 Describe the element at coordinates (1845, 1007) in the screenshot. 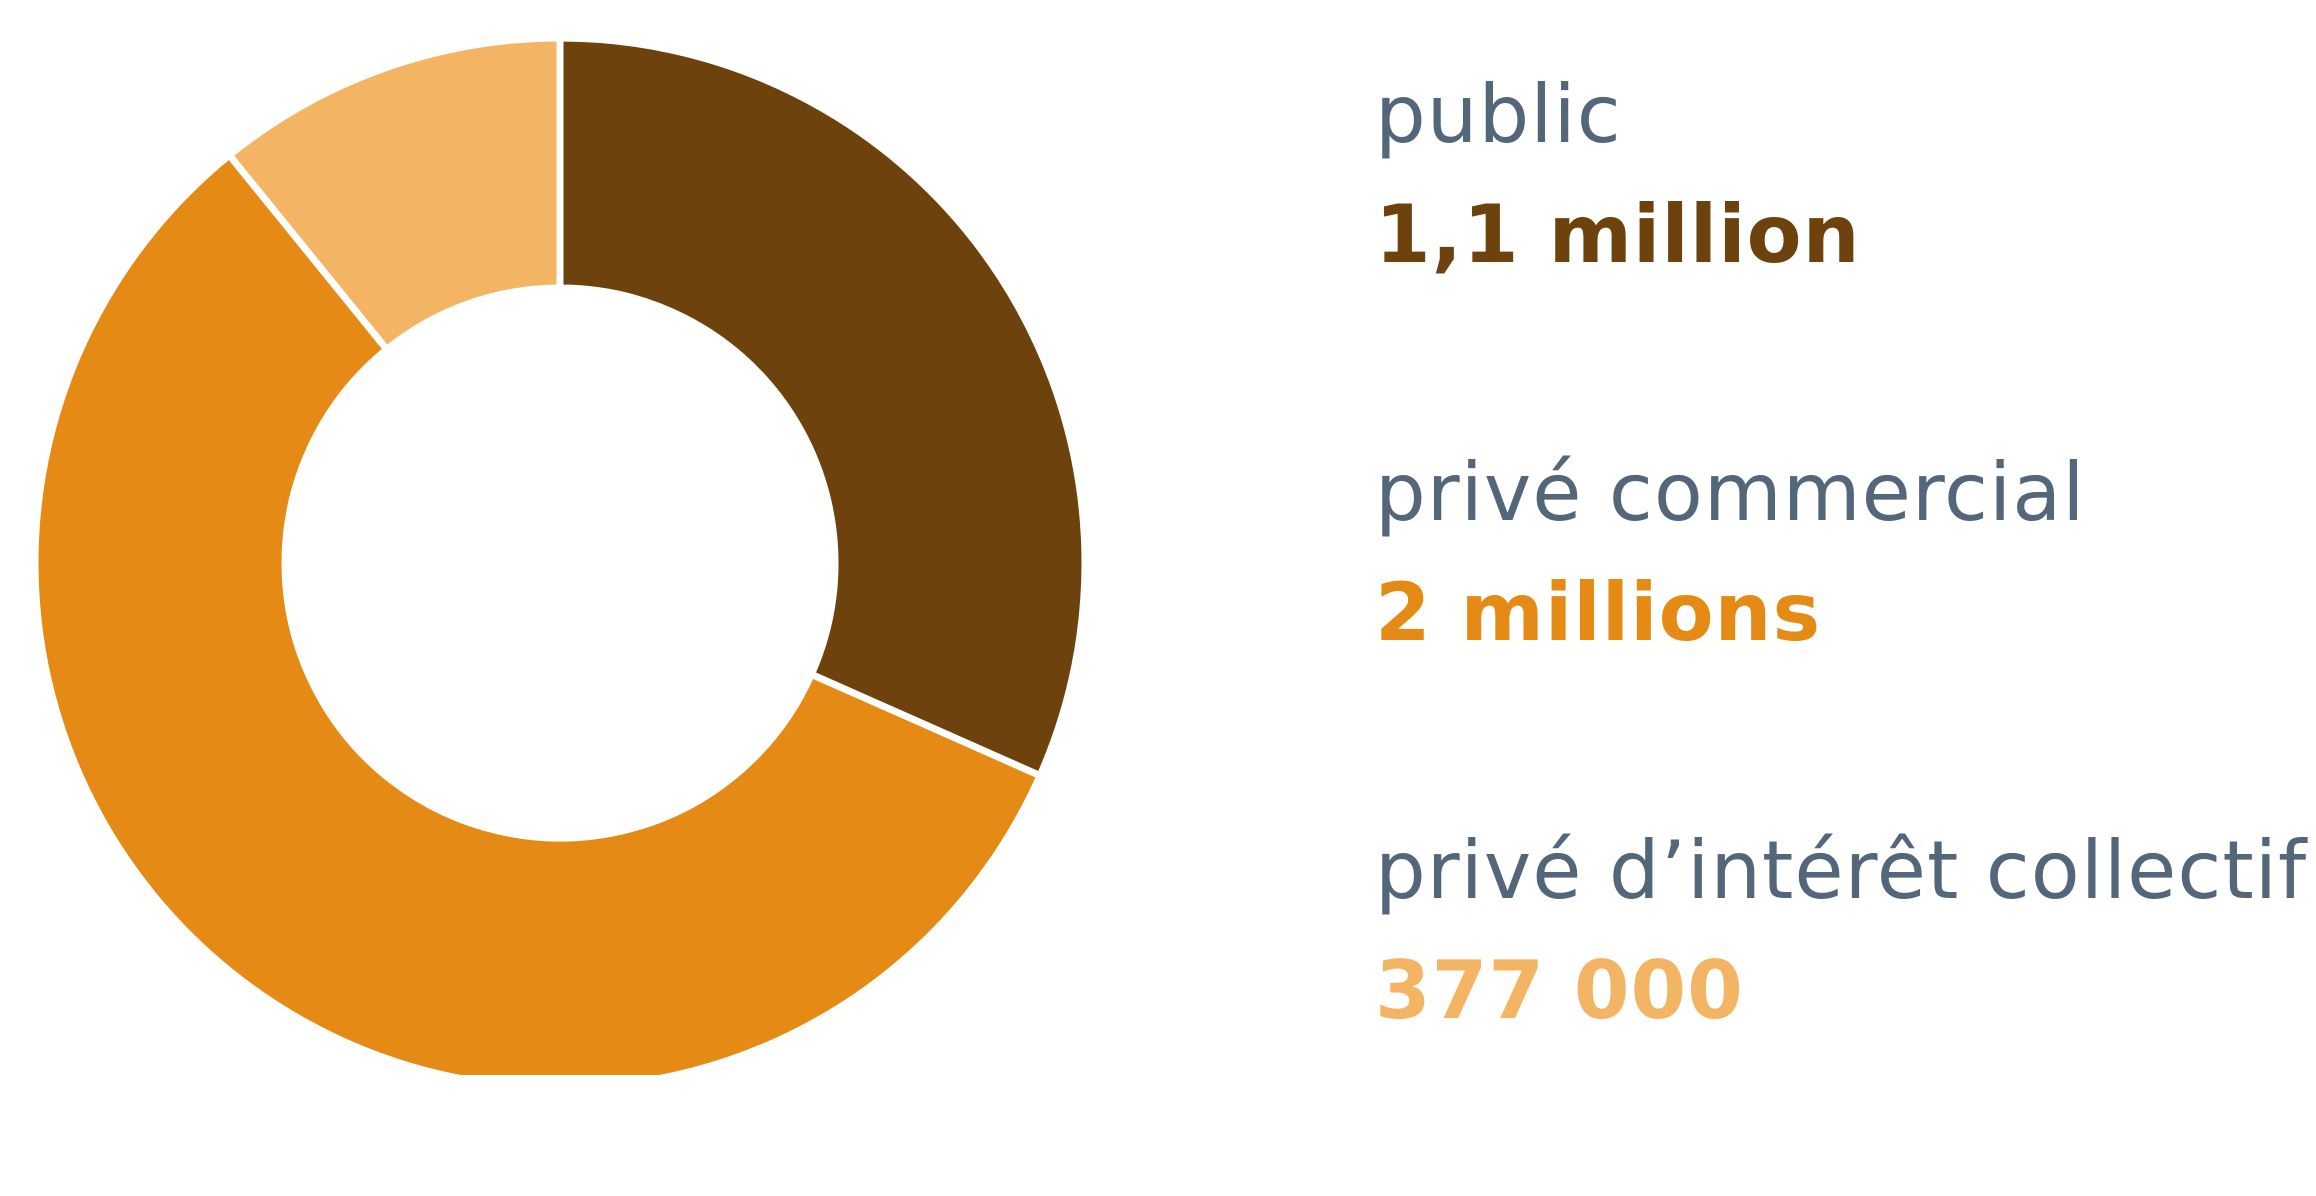

I see `legend-entry-prive-interet-collectif: privé d’intérêt collectif 377 000` at that location.